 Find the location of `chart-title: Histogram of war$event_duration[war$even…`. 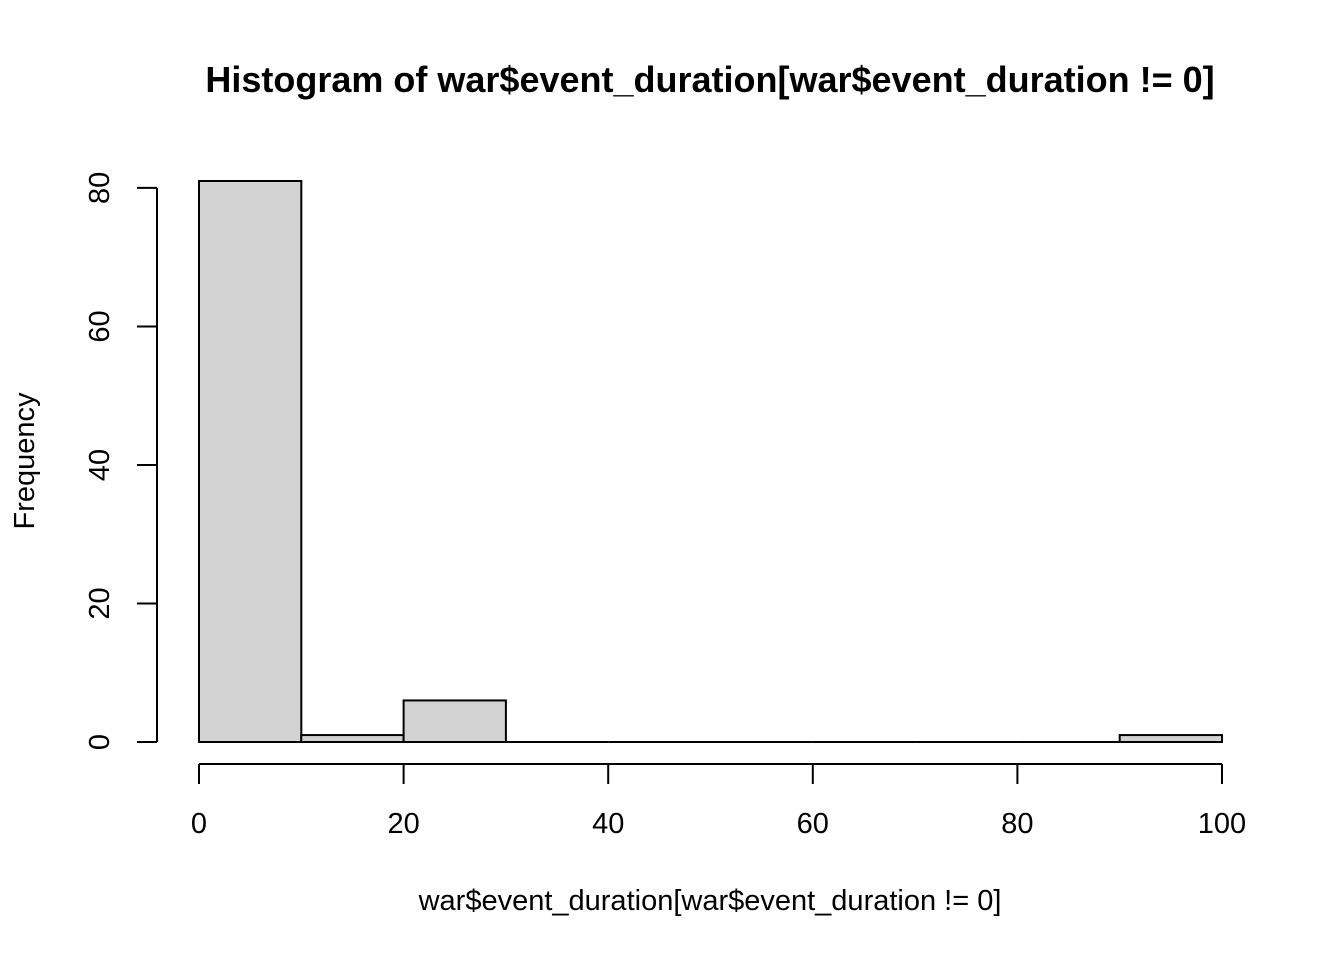

chart-title: Histogram of war$event_duration[war$even… is located at coordinates (709, 79).